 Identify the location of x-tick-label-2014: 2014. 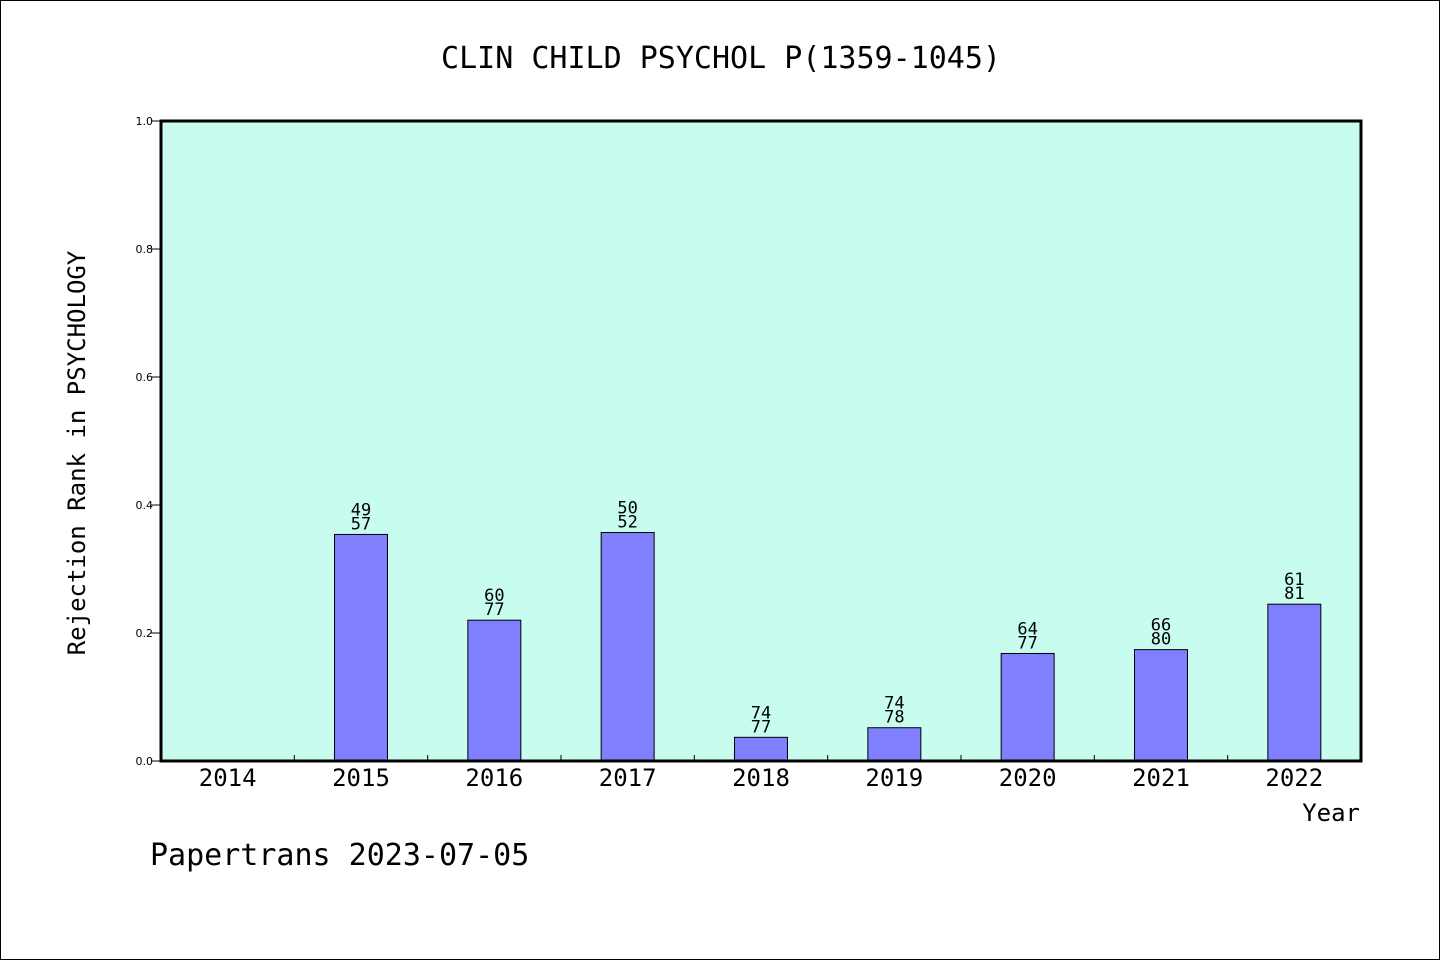
(228, 778).